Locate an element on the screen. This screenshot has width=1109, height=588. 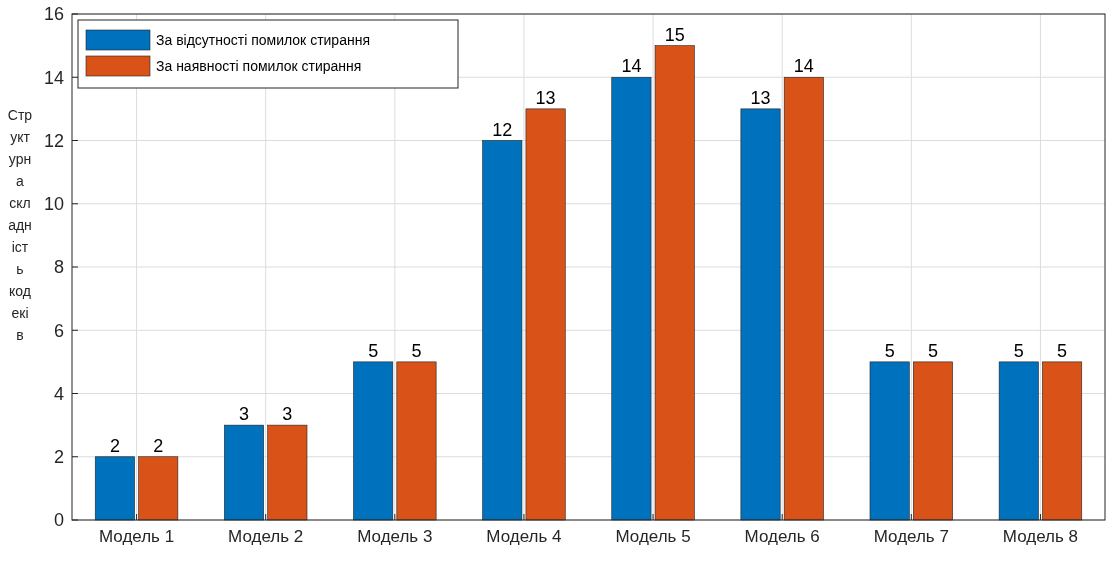
y-tick-label: 4 is located at coordinates (58, 393).